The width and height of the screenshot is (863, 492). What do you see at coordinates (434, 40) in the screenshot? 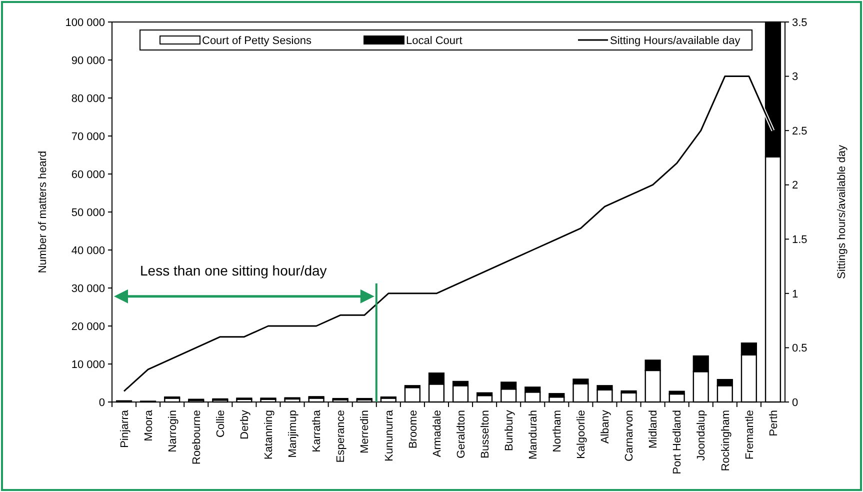
I see `legend-label: Local Court` at bounding box center [434, 40].